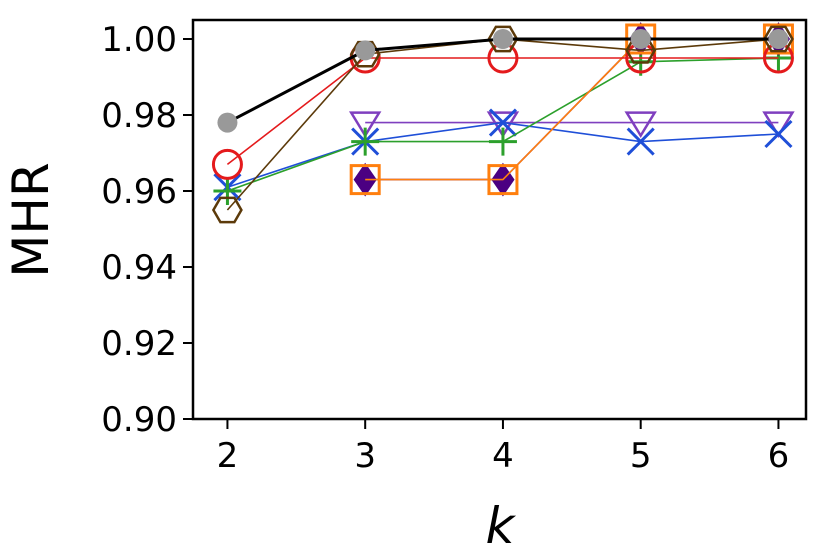 The height and width of the screenshot is (554, 830). I want to click on circle-marker, so click(227, 164).